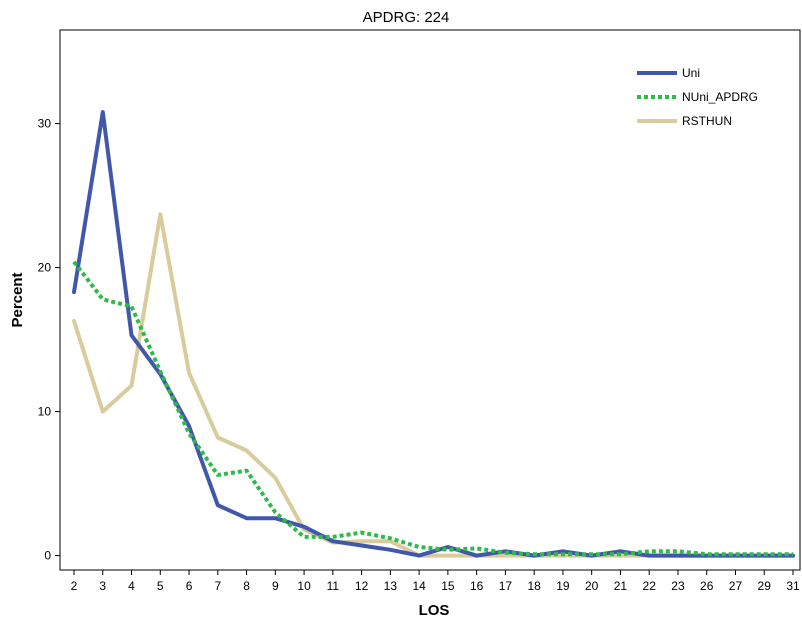 The image size is (802, 622). Describe the element at coordinates (621, 586) in the screenshot. I see `x-tick-label: 21` at that location.